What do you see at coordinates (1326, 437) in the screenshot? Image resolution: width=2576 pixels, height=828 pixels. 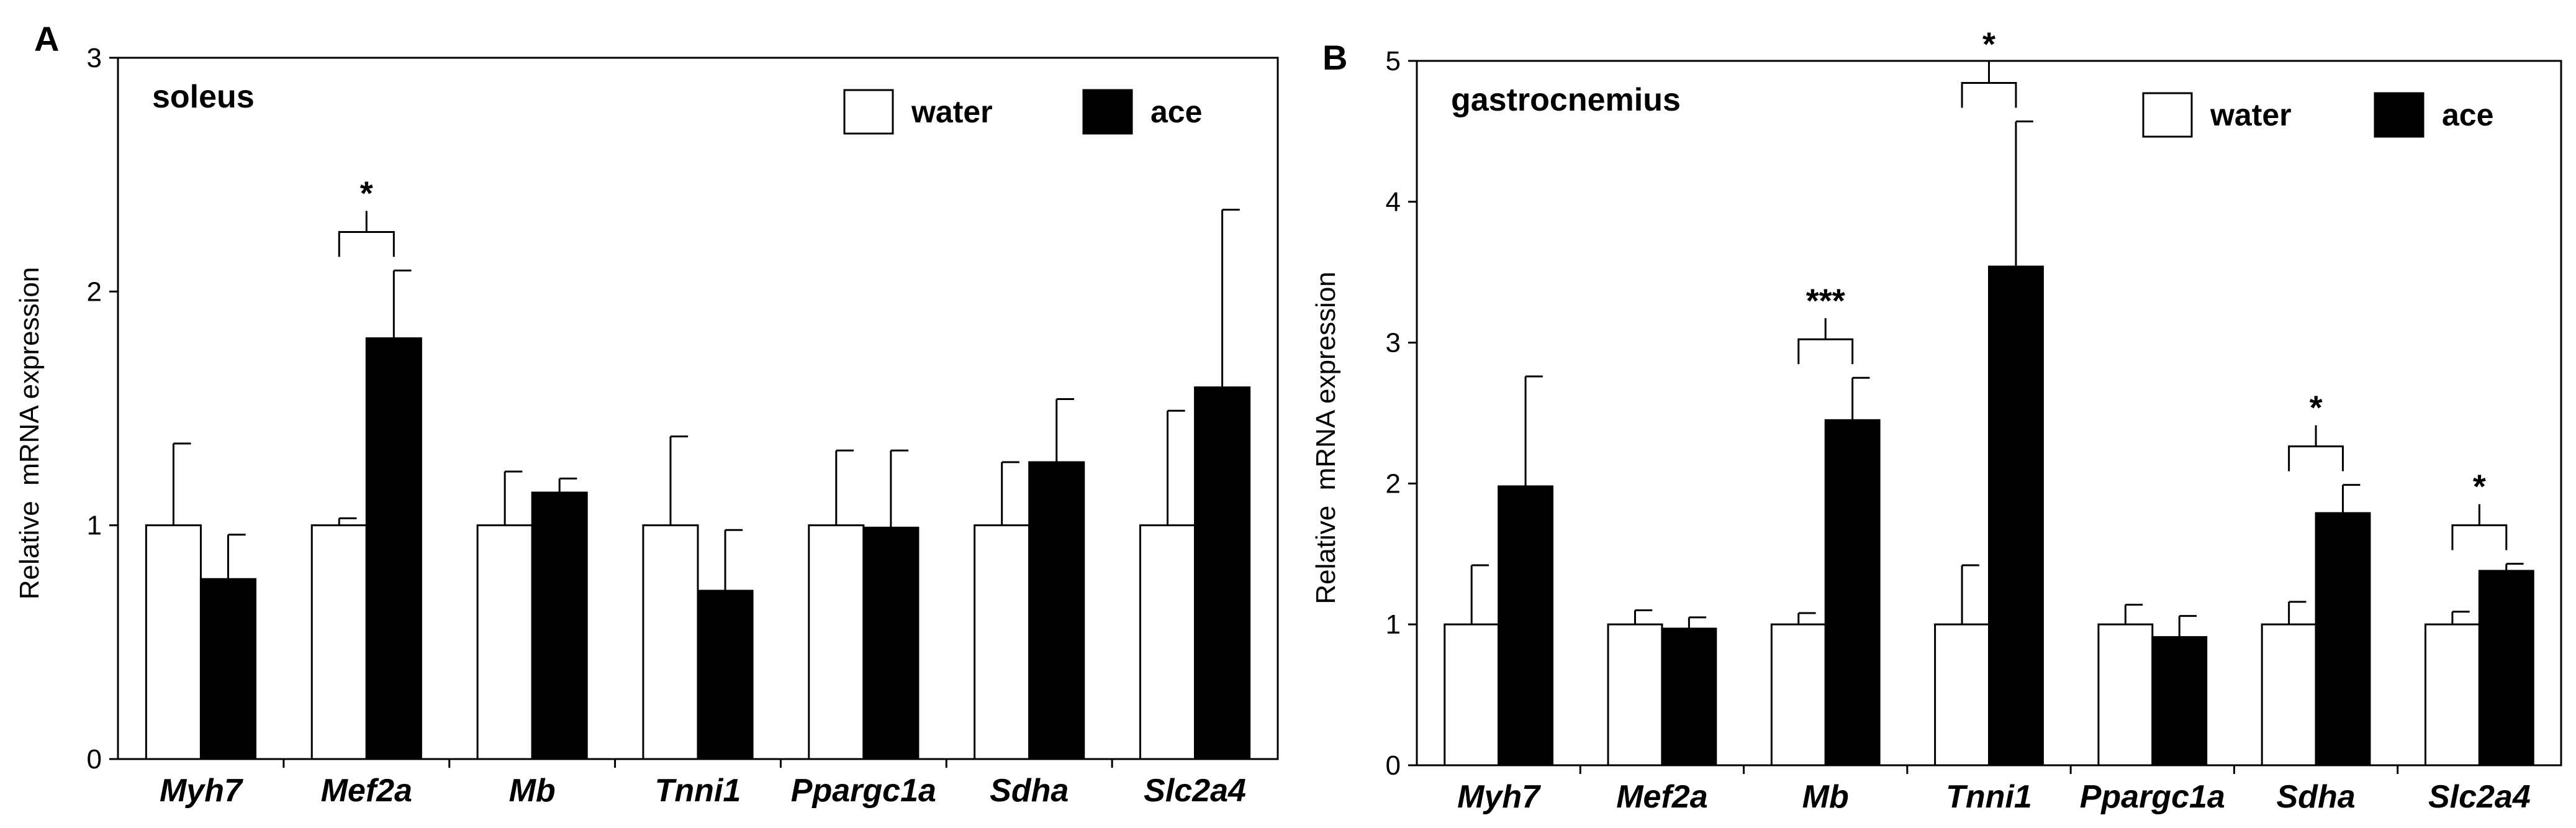 I see `panel-b-ylabel: Relative mRNA expression` at bounding box center [1326, 437].